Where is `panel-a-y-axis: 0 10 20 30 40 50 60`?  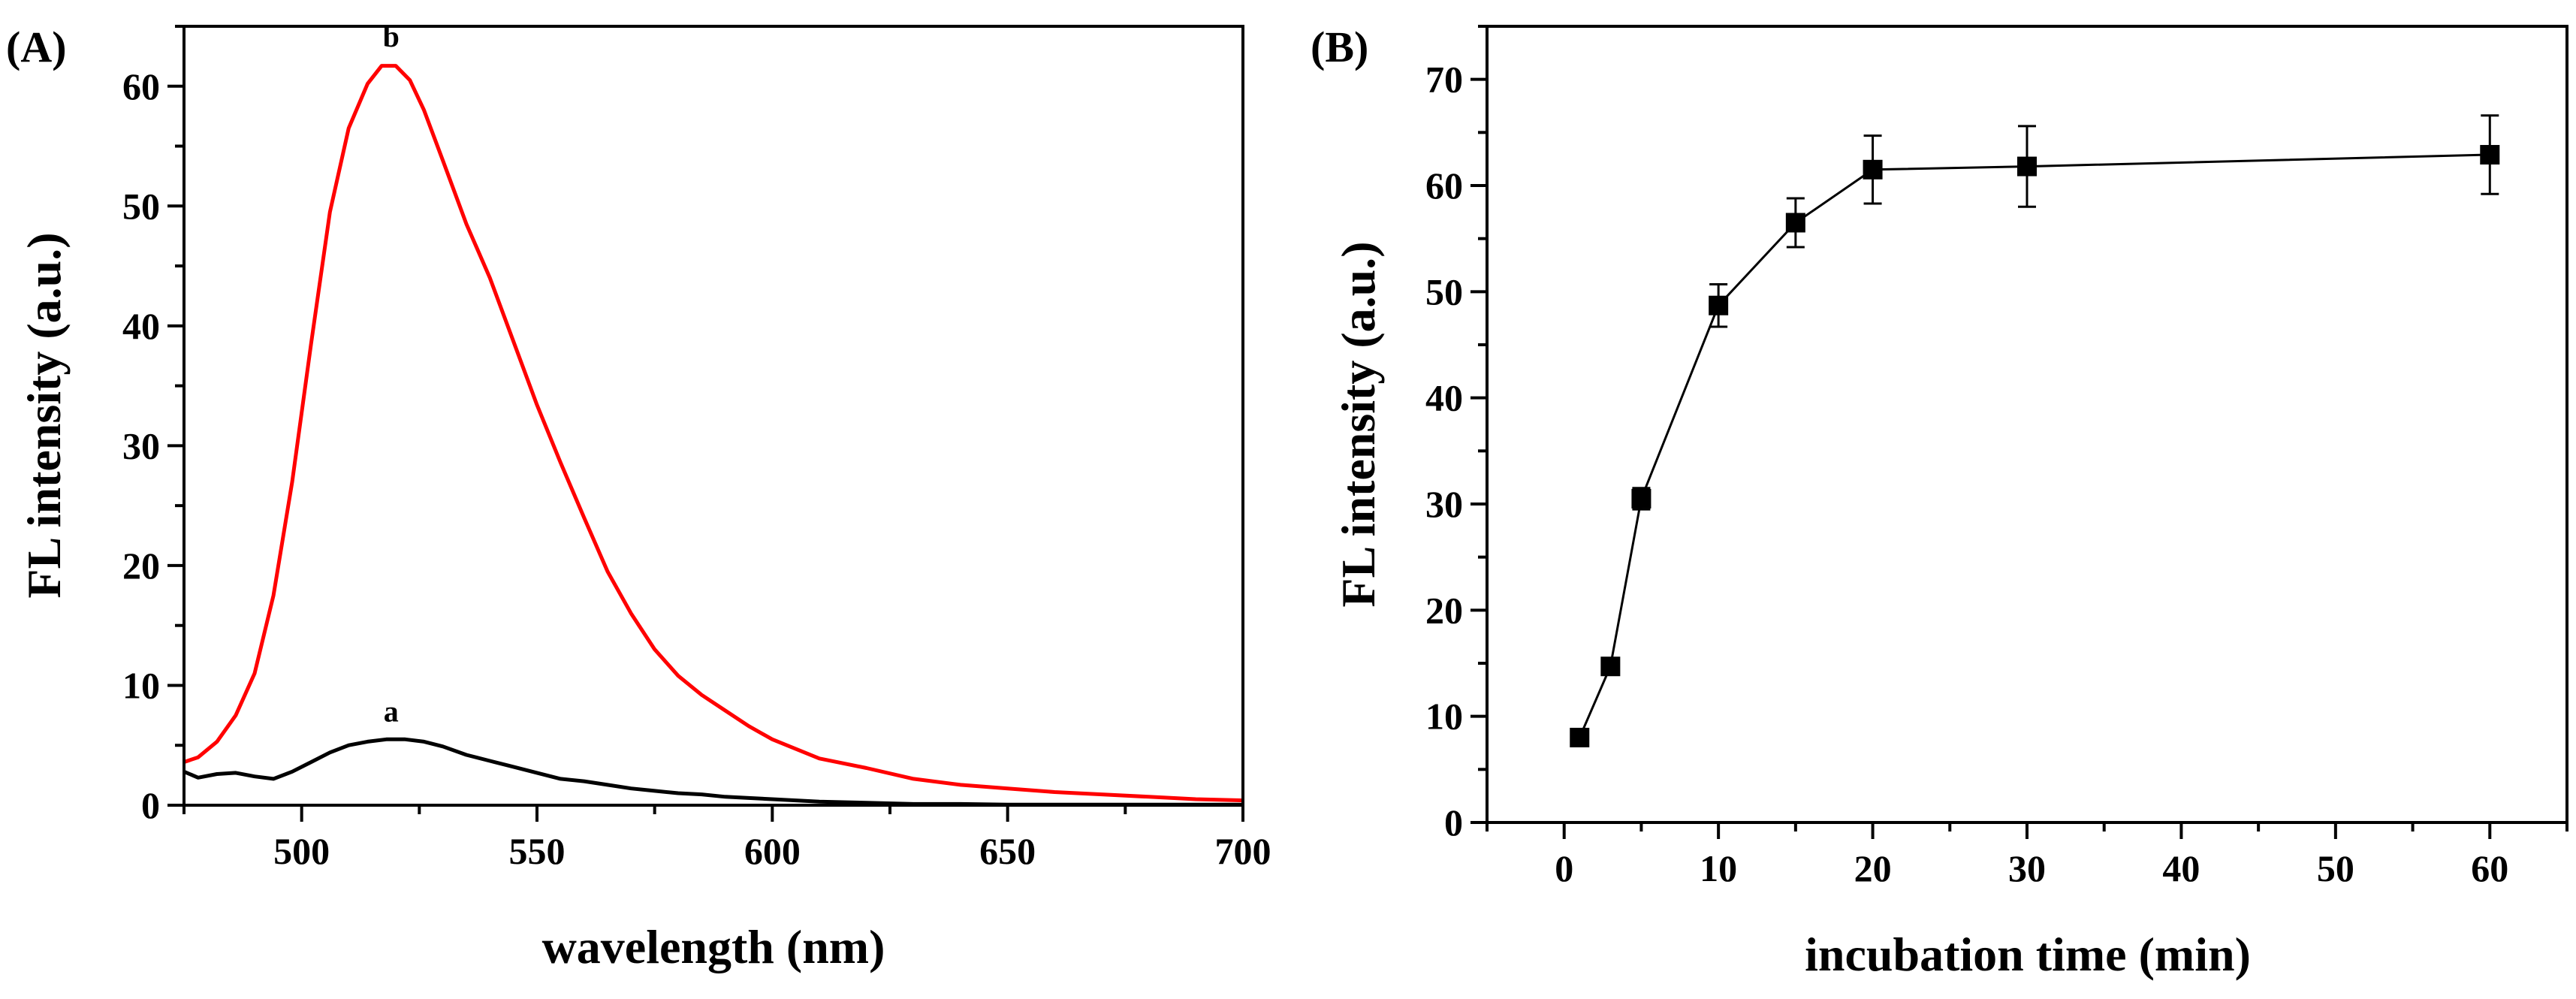
panel-a-y-axis: 0 10 20 30 40 50 60 is located at coordinates (153, 426).